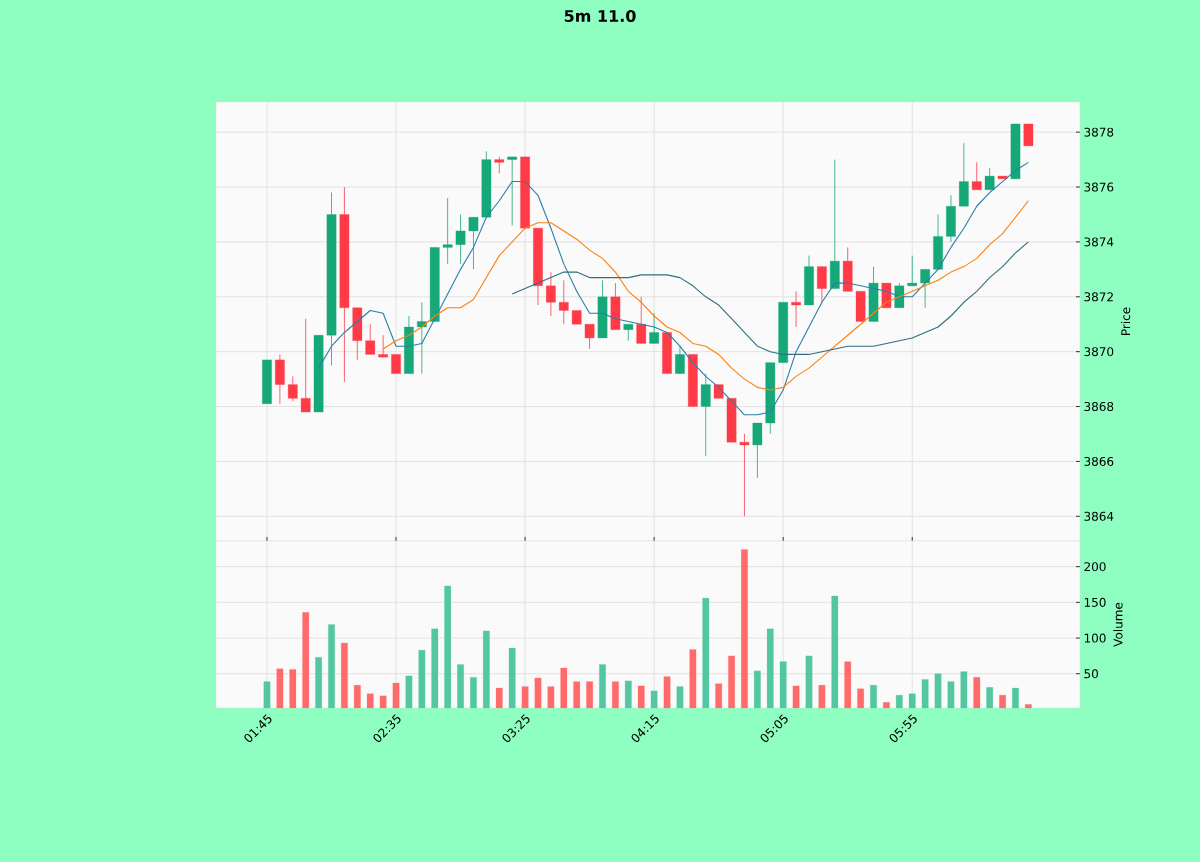 This screenshot has width=1200, height=862. Describe the element at coordinates (1095, 602) in the screenshot. I see `y-tick-label: 150` at that location.